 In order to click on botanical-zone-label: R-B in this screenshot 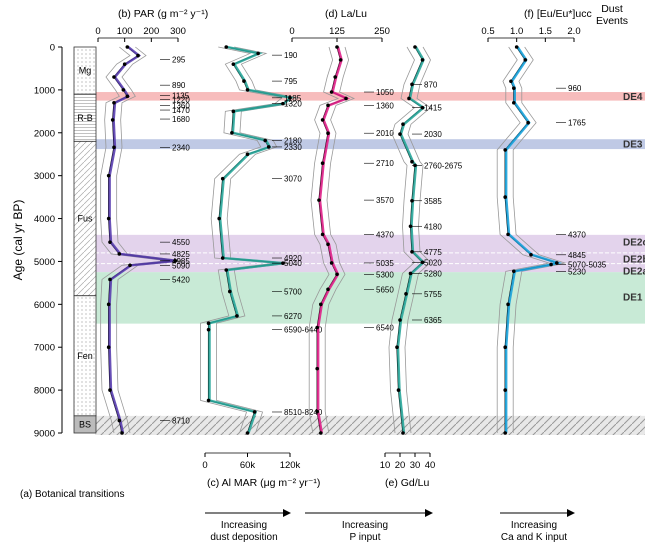, I will do `click(85, 118)`.